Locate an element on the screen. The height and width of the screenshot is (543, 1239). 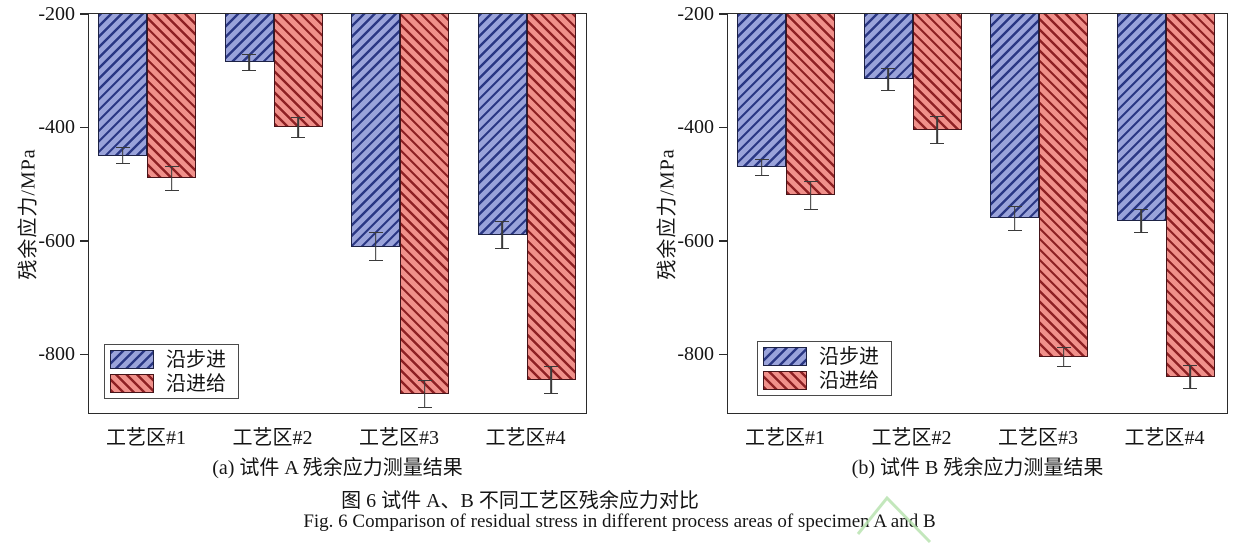
y-axis-title-a: 残余应力/MPa is located at coordinates (28, 213).